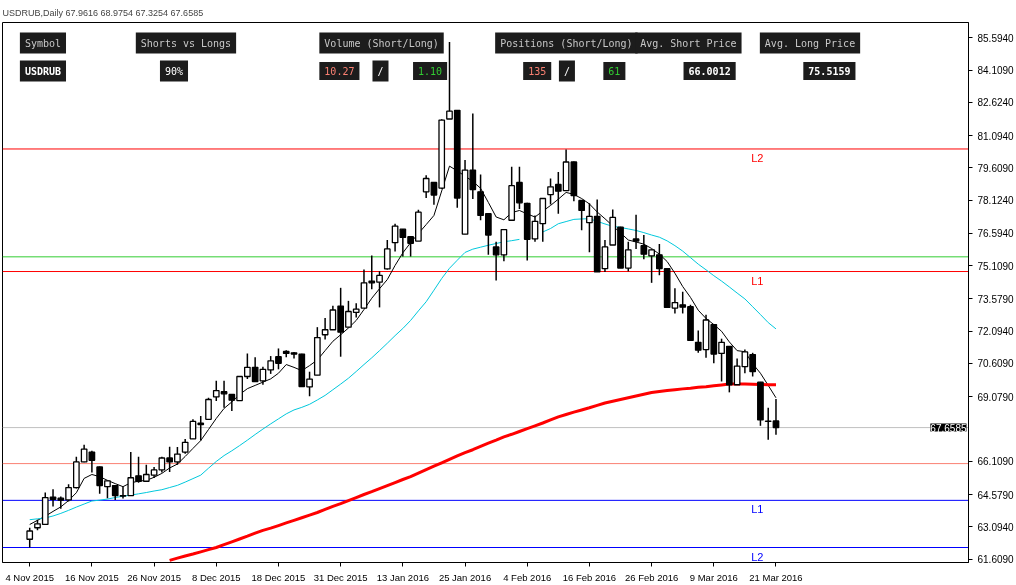 This screenshot has width=1016, height=585. I want to click on y-tick-label: 63.0940, so click(996, 527).